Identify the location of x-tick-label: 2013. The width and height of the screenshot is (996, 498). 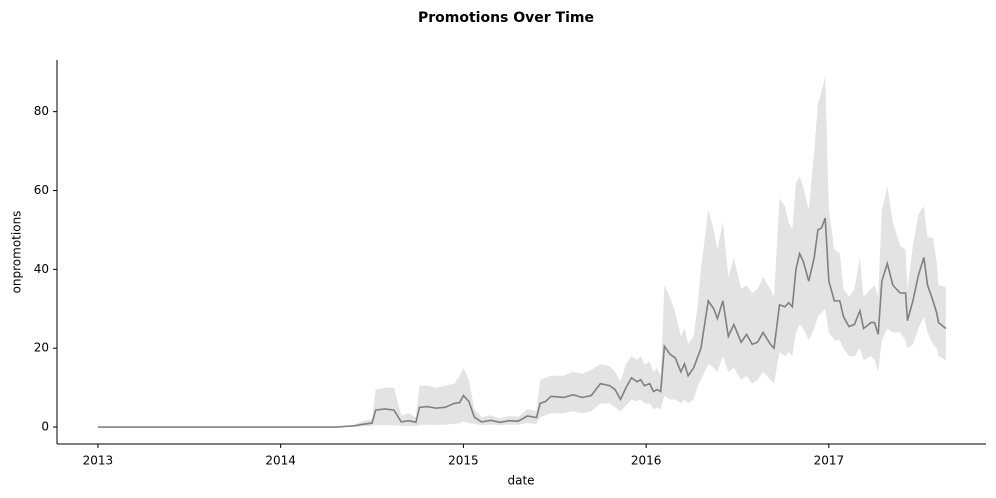
(98, 461).